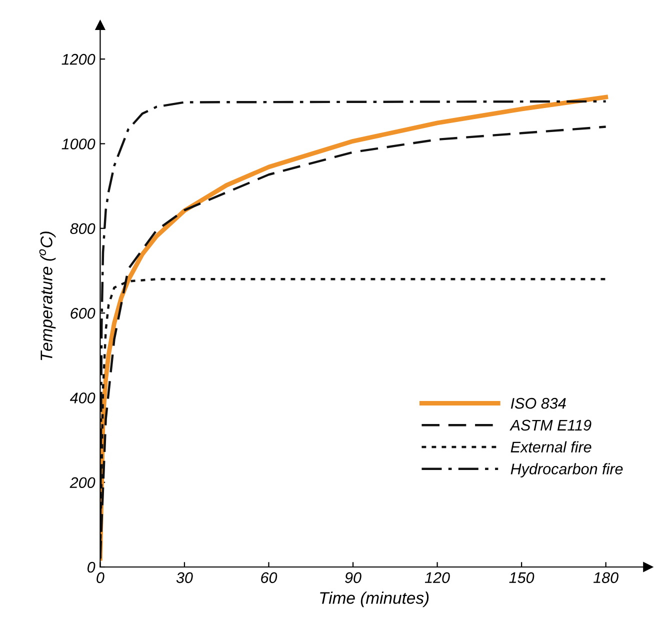 The height and width of the screenshot is (630, 668). I want to click on y-axis-title: Temperature ($^{o}$C), so click(47, 296).